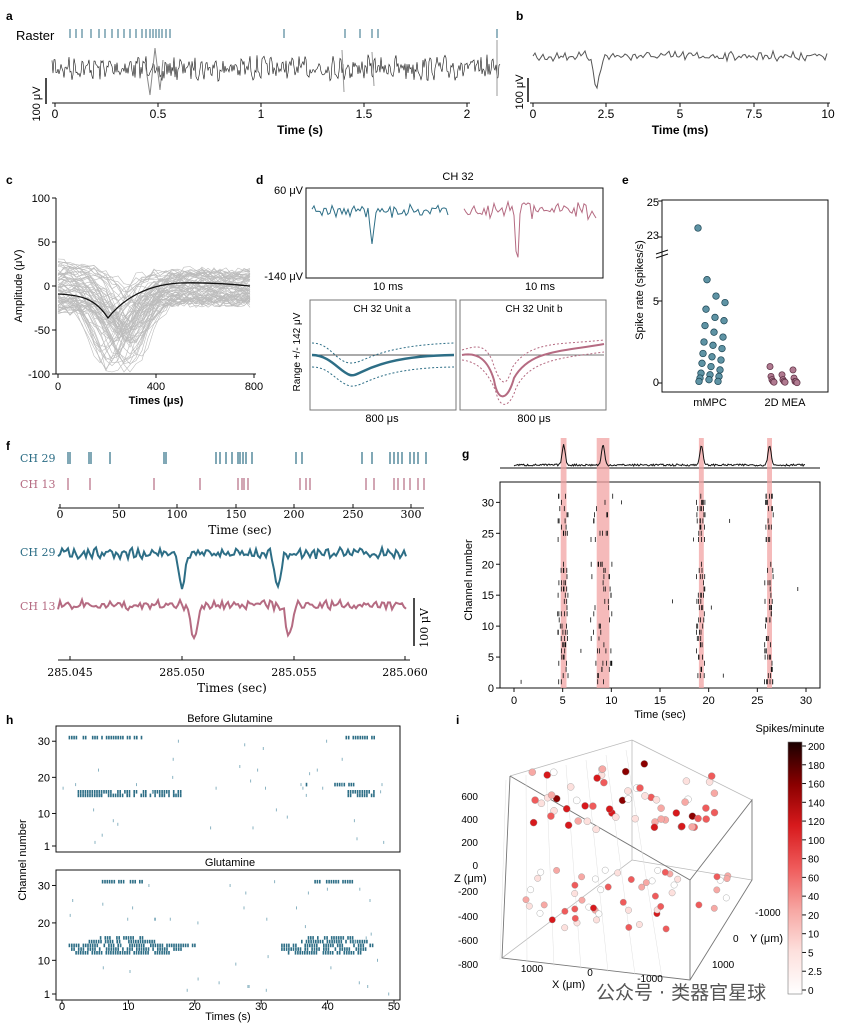 Image resolution: width=865 pixels, height=1024 pixels. Describe the element at coordinates (710, 403) in the screenshot. I see `panel-e-group-label: mMPC` at that location.